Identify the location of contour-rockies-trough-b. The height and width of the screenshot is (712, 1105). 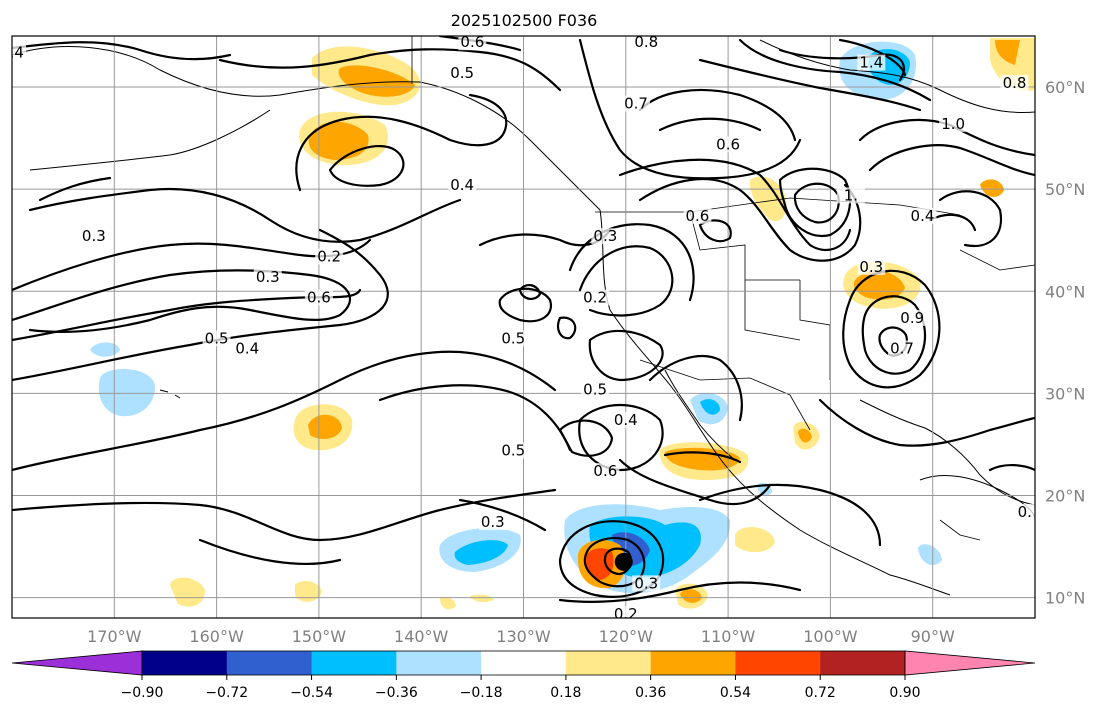
(735, 205).